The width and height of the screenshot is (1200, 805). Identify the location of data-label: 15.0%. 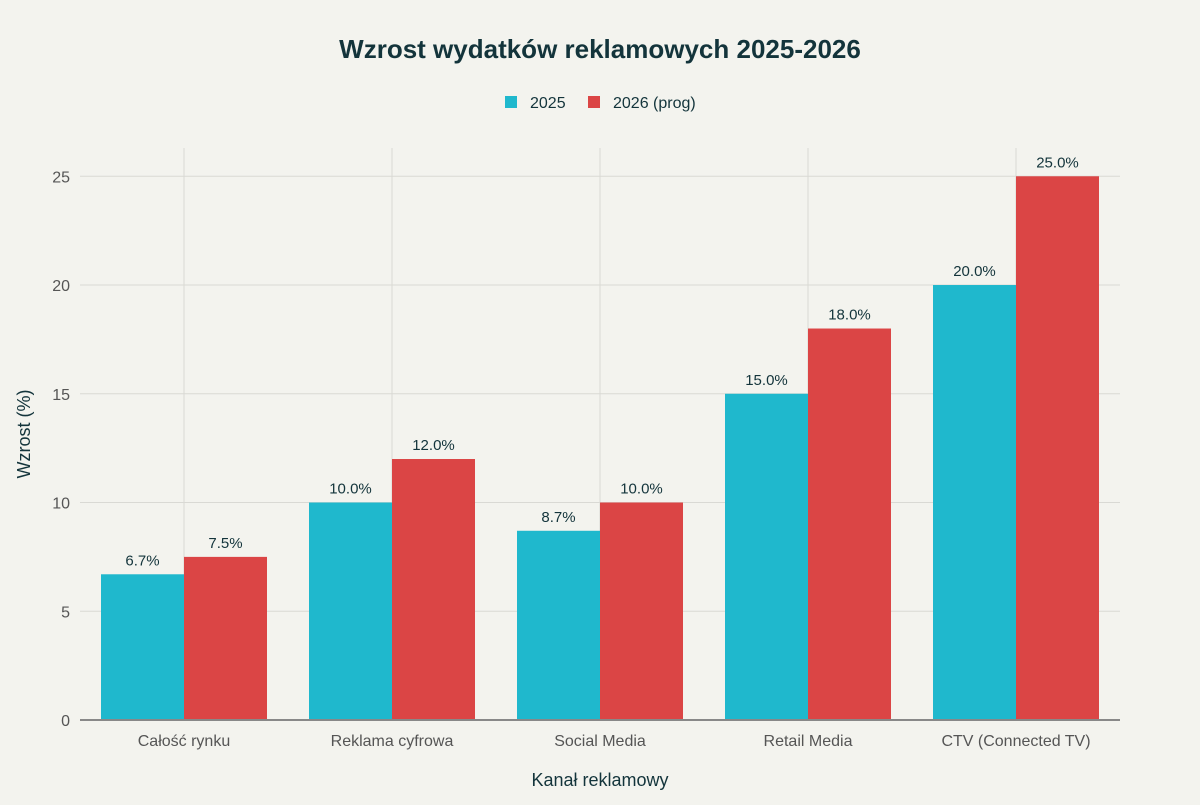
(766, 380).